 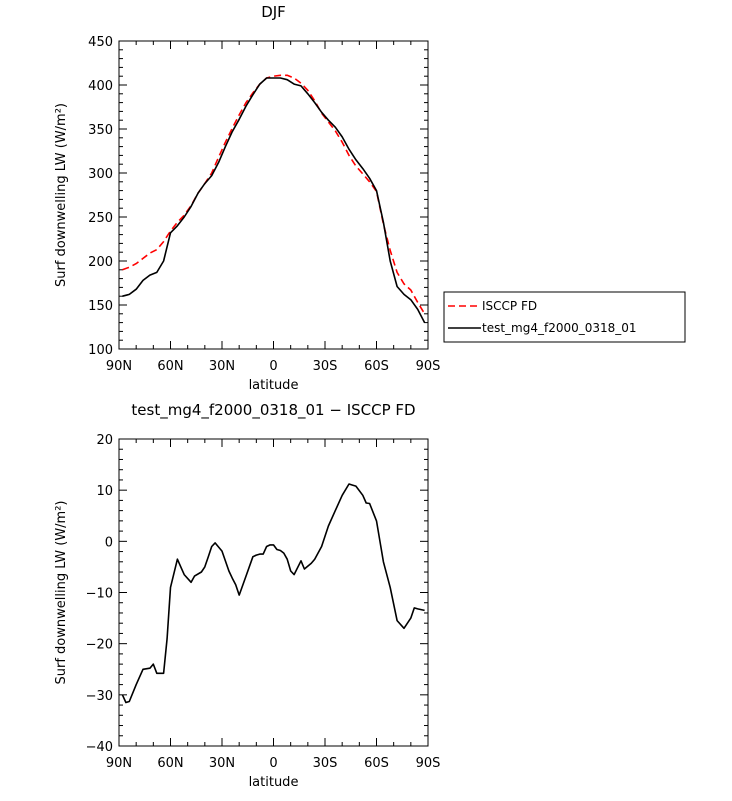 What do you see at coordinates (100, 218) in the screenshot?
I see `y-tick-label: 250` at bounding box center [100, 218].